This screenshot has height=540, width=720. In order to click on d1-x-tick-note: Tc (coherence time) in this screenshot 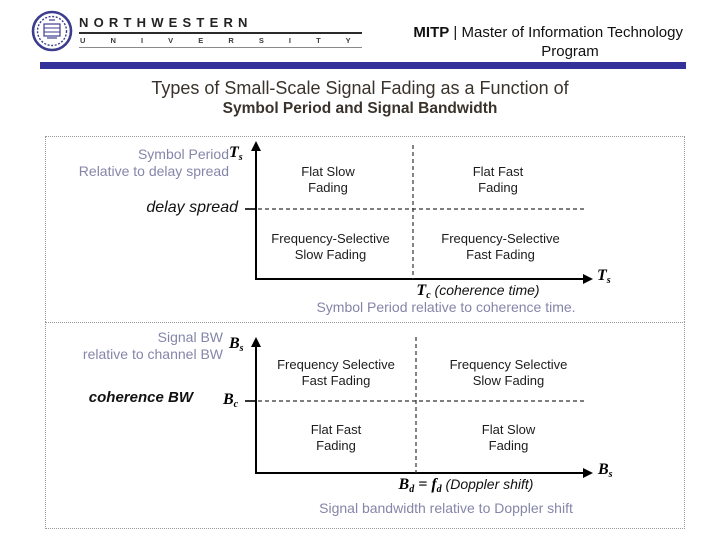, I will do `click(478, 291)`.